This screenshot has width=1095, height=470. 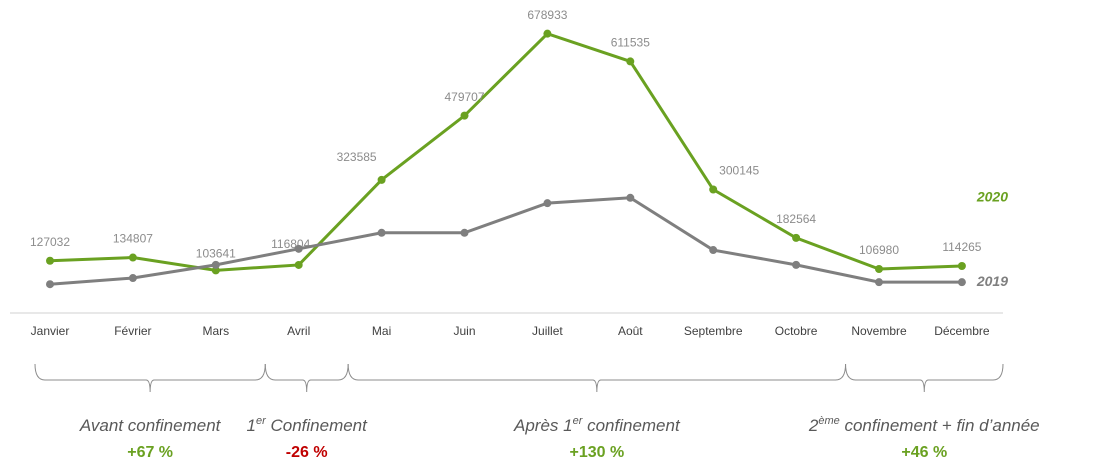 I want to click on data-label: 106980, so click(x=879, y=250).